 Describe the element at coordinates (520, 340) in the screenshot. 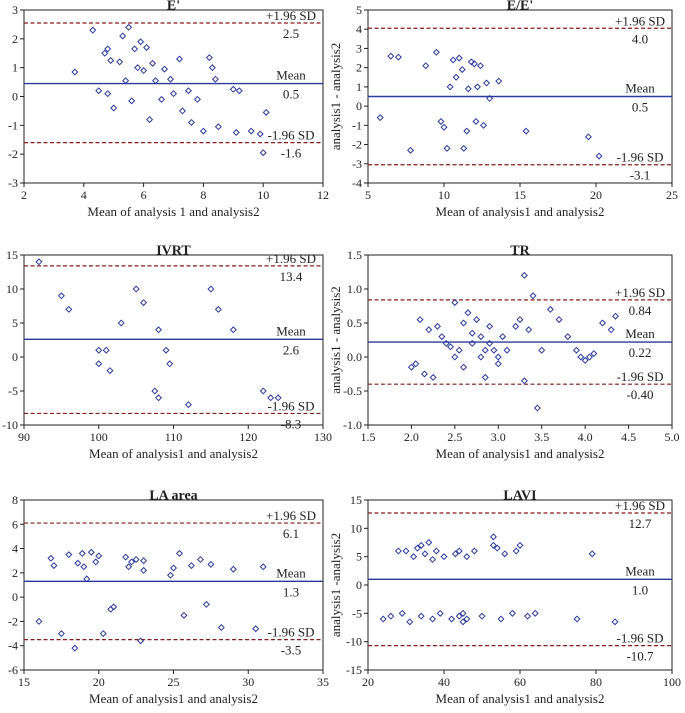

I see `plot-frame` at that location.